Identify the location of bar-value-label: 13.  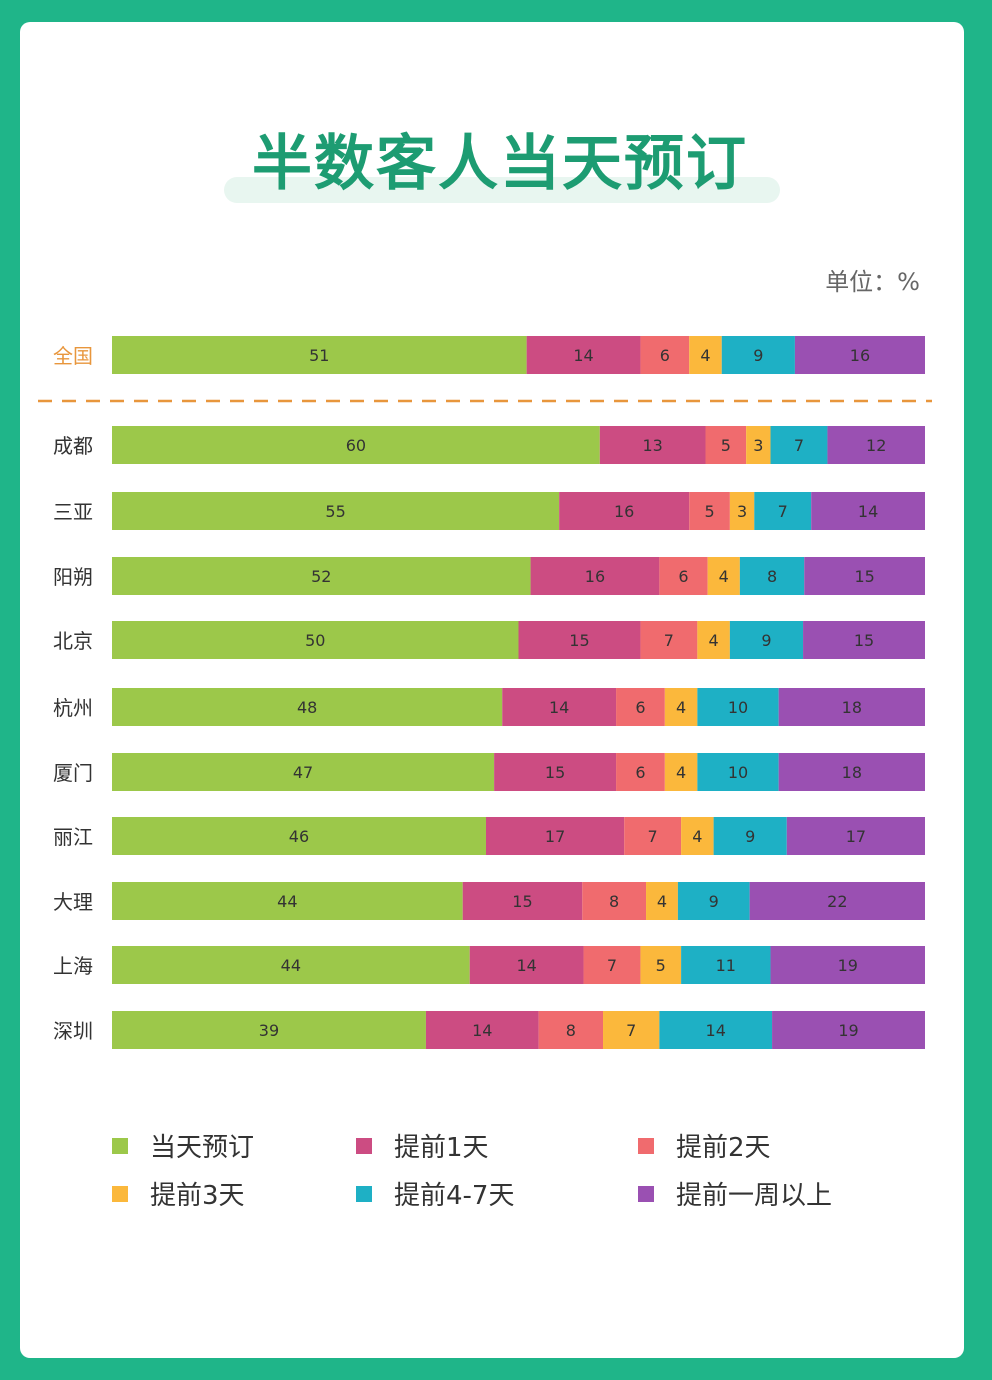
(652, 445).